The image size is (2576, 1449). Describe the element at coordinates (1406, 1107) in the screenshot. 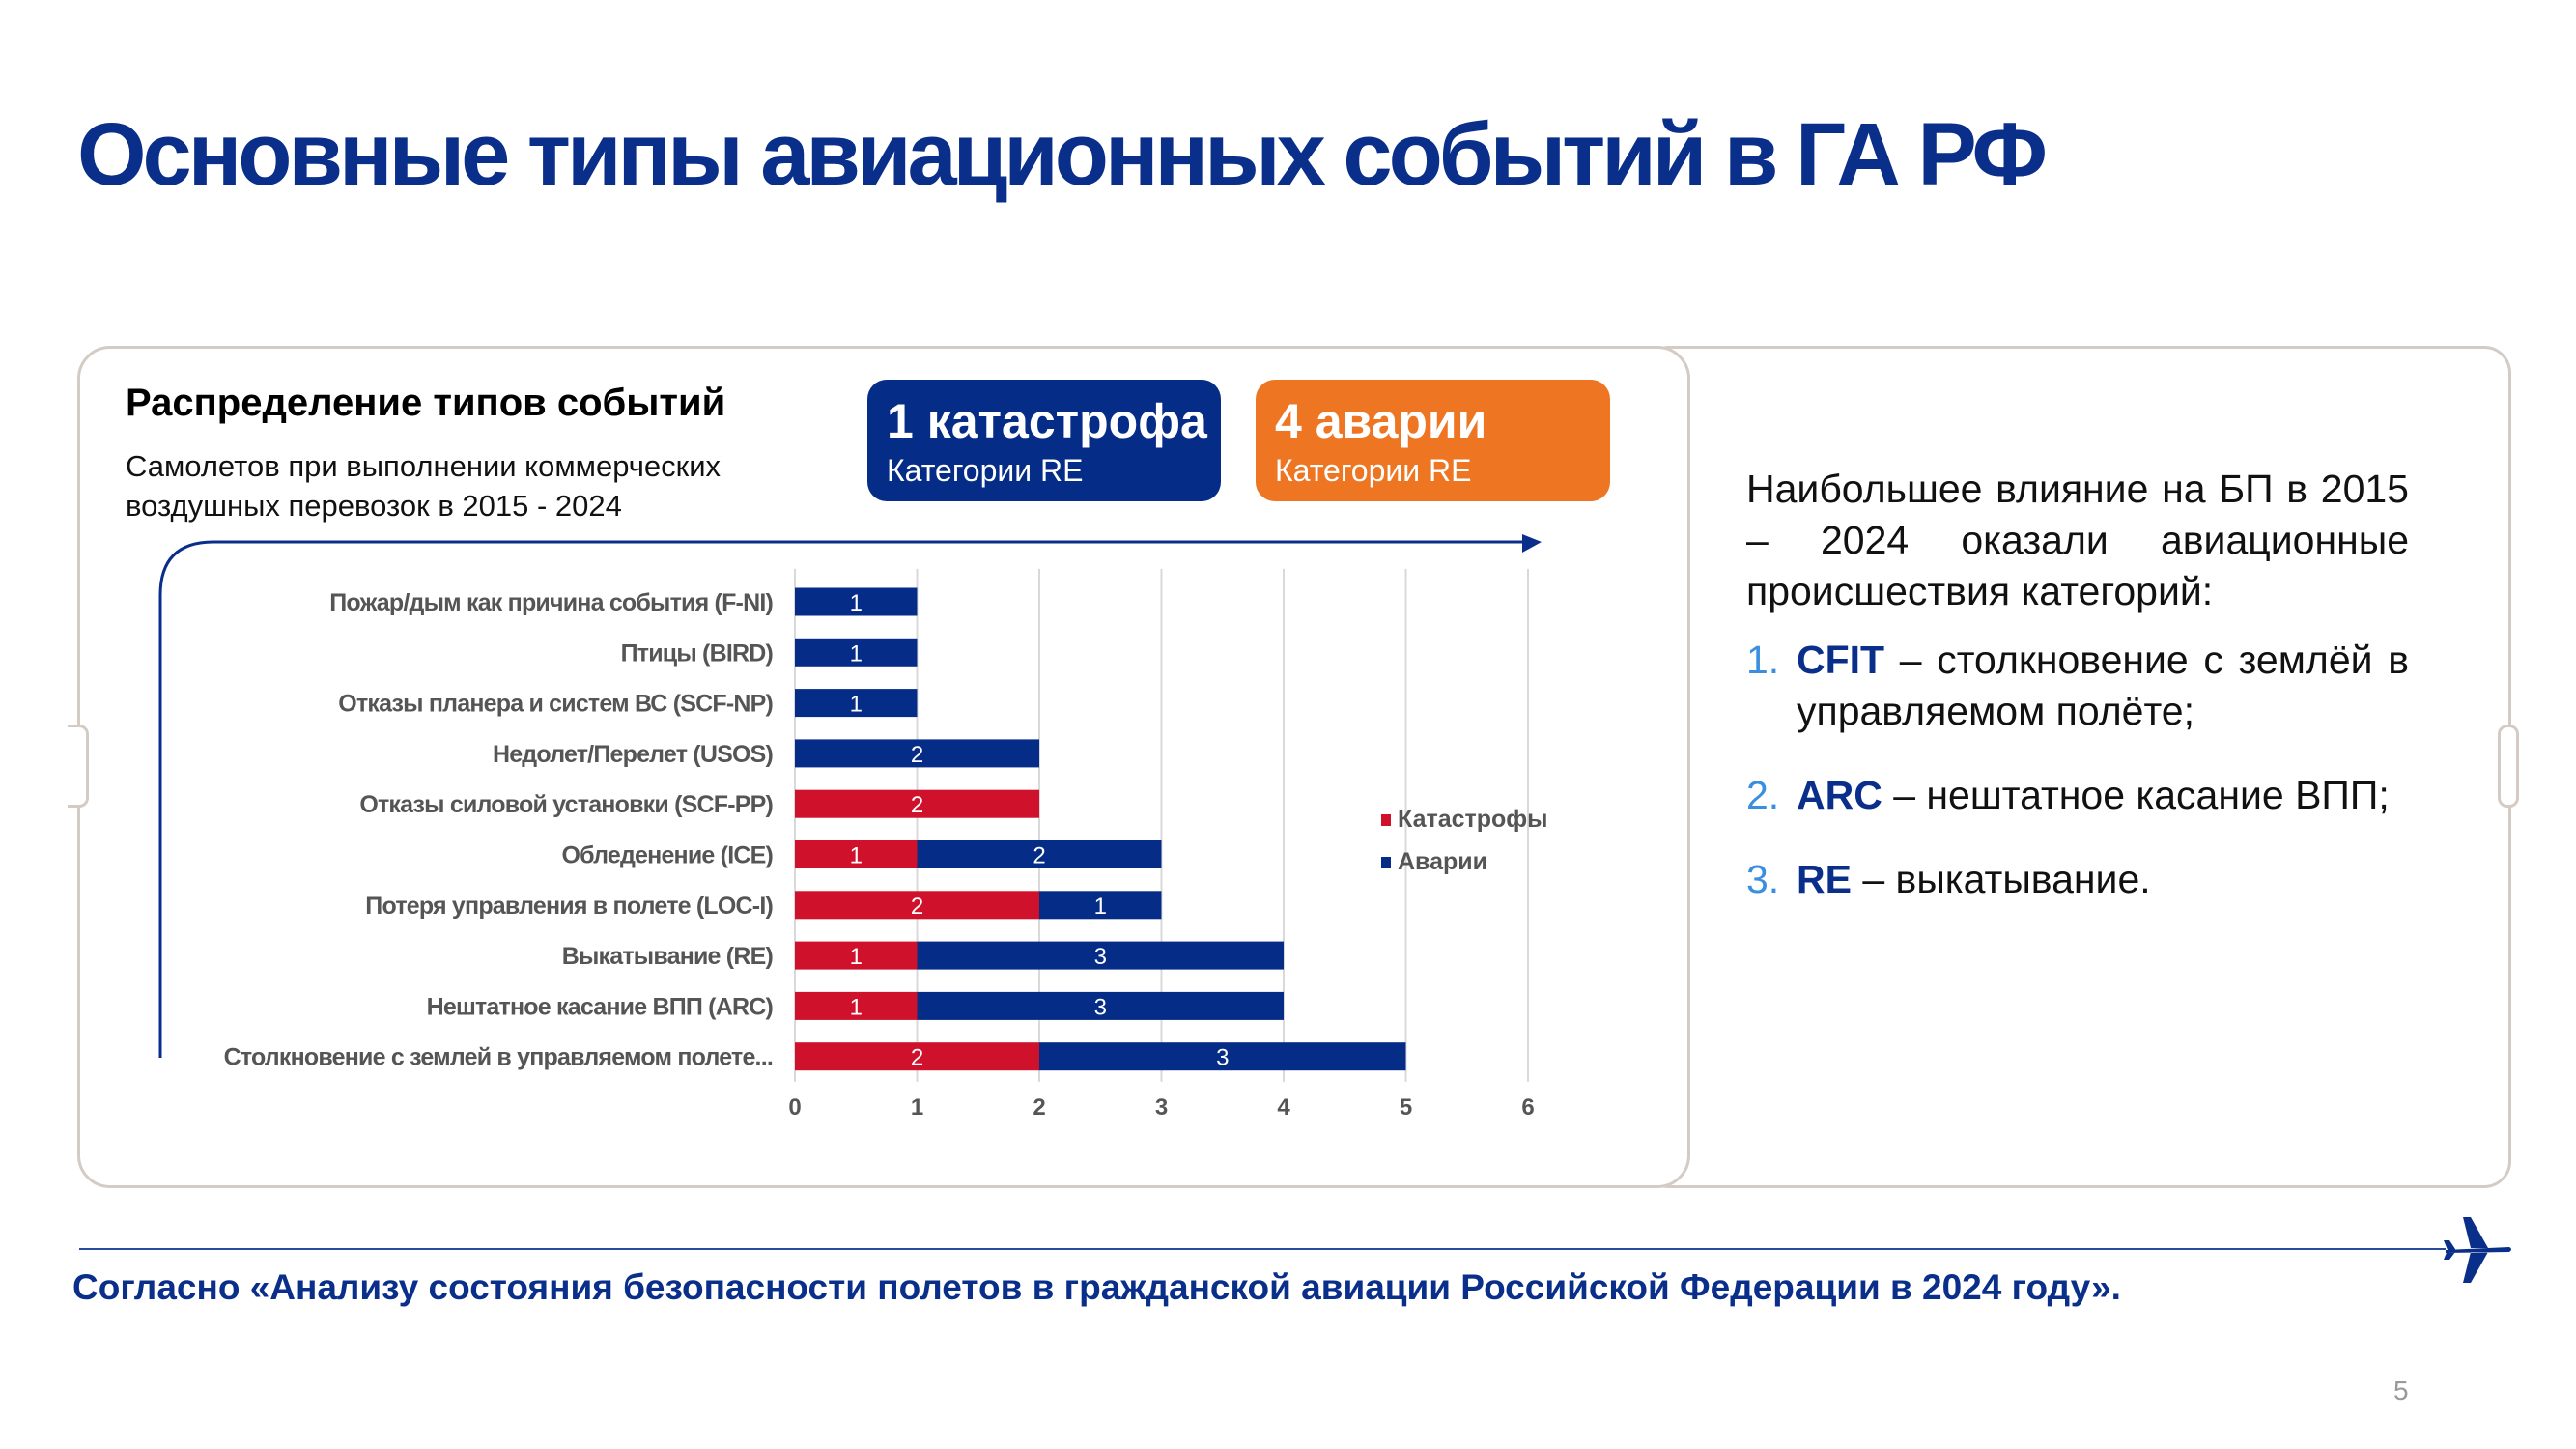

I see `x-tick-label: 5` at that location.